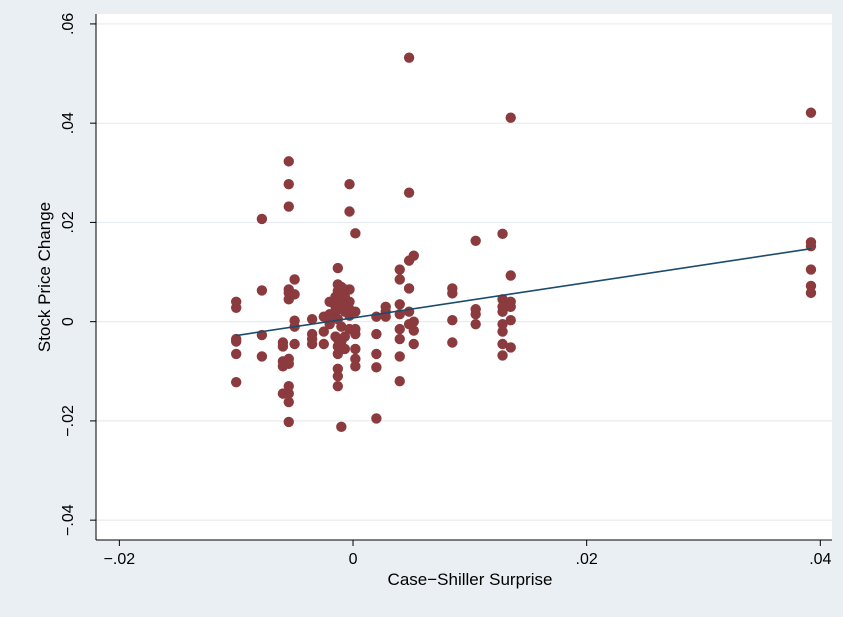  I want to click on y-tick-label: .02, so click(68, 222).